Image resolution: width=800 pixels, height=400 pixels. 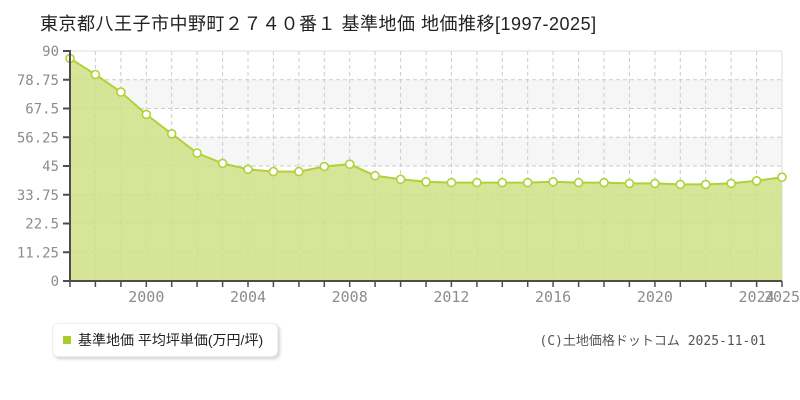 I want to click on svg-text: 0, so click(x=55, y=282).